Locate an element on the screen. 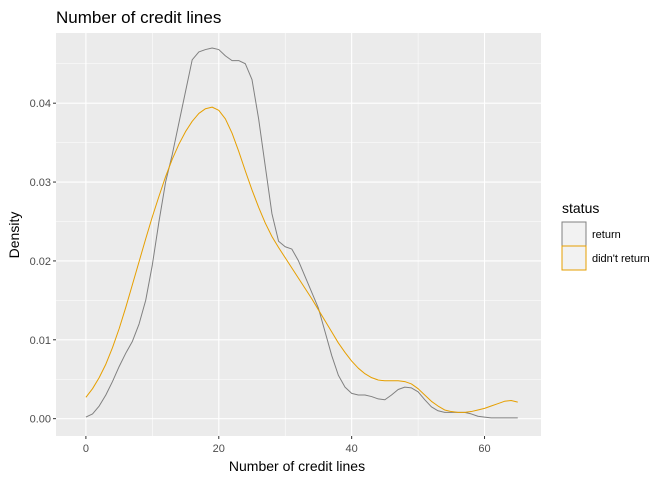  y-tick-label: 0.01 is located at coordinates (40, 341).